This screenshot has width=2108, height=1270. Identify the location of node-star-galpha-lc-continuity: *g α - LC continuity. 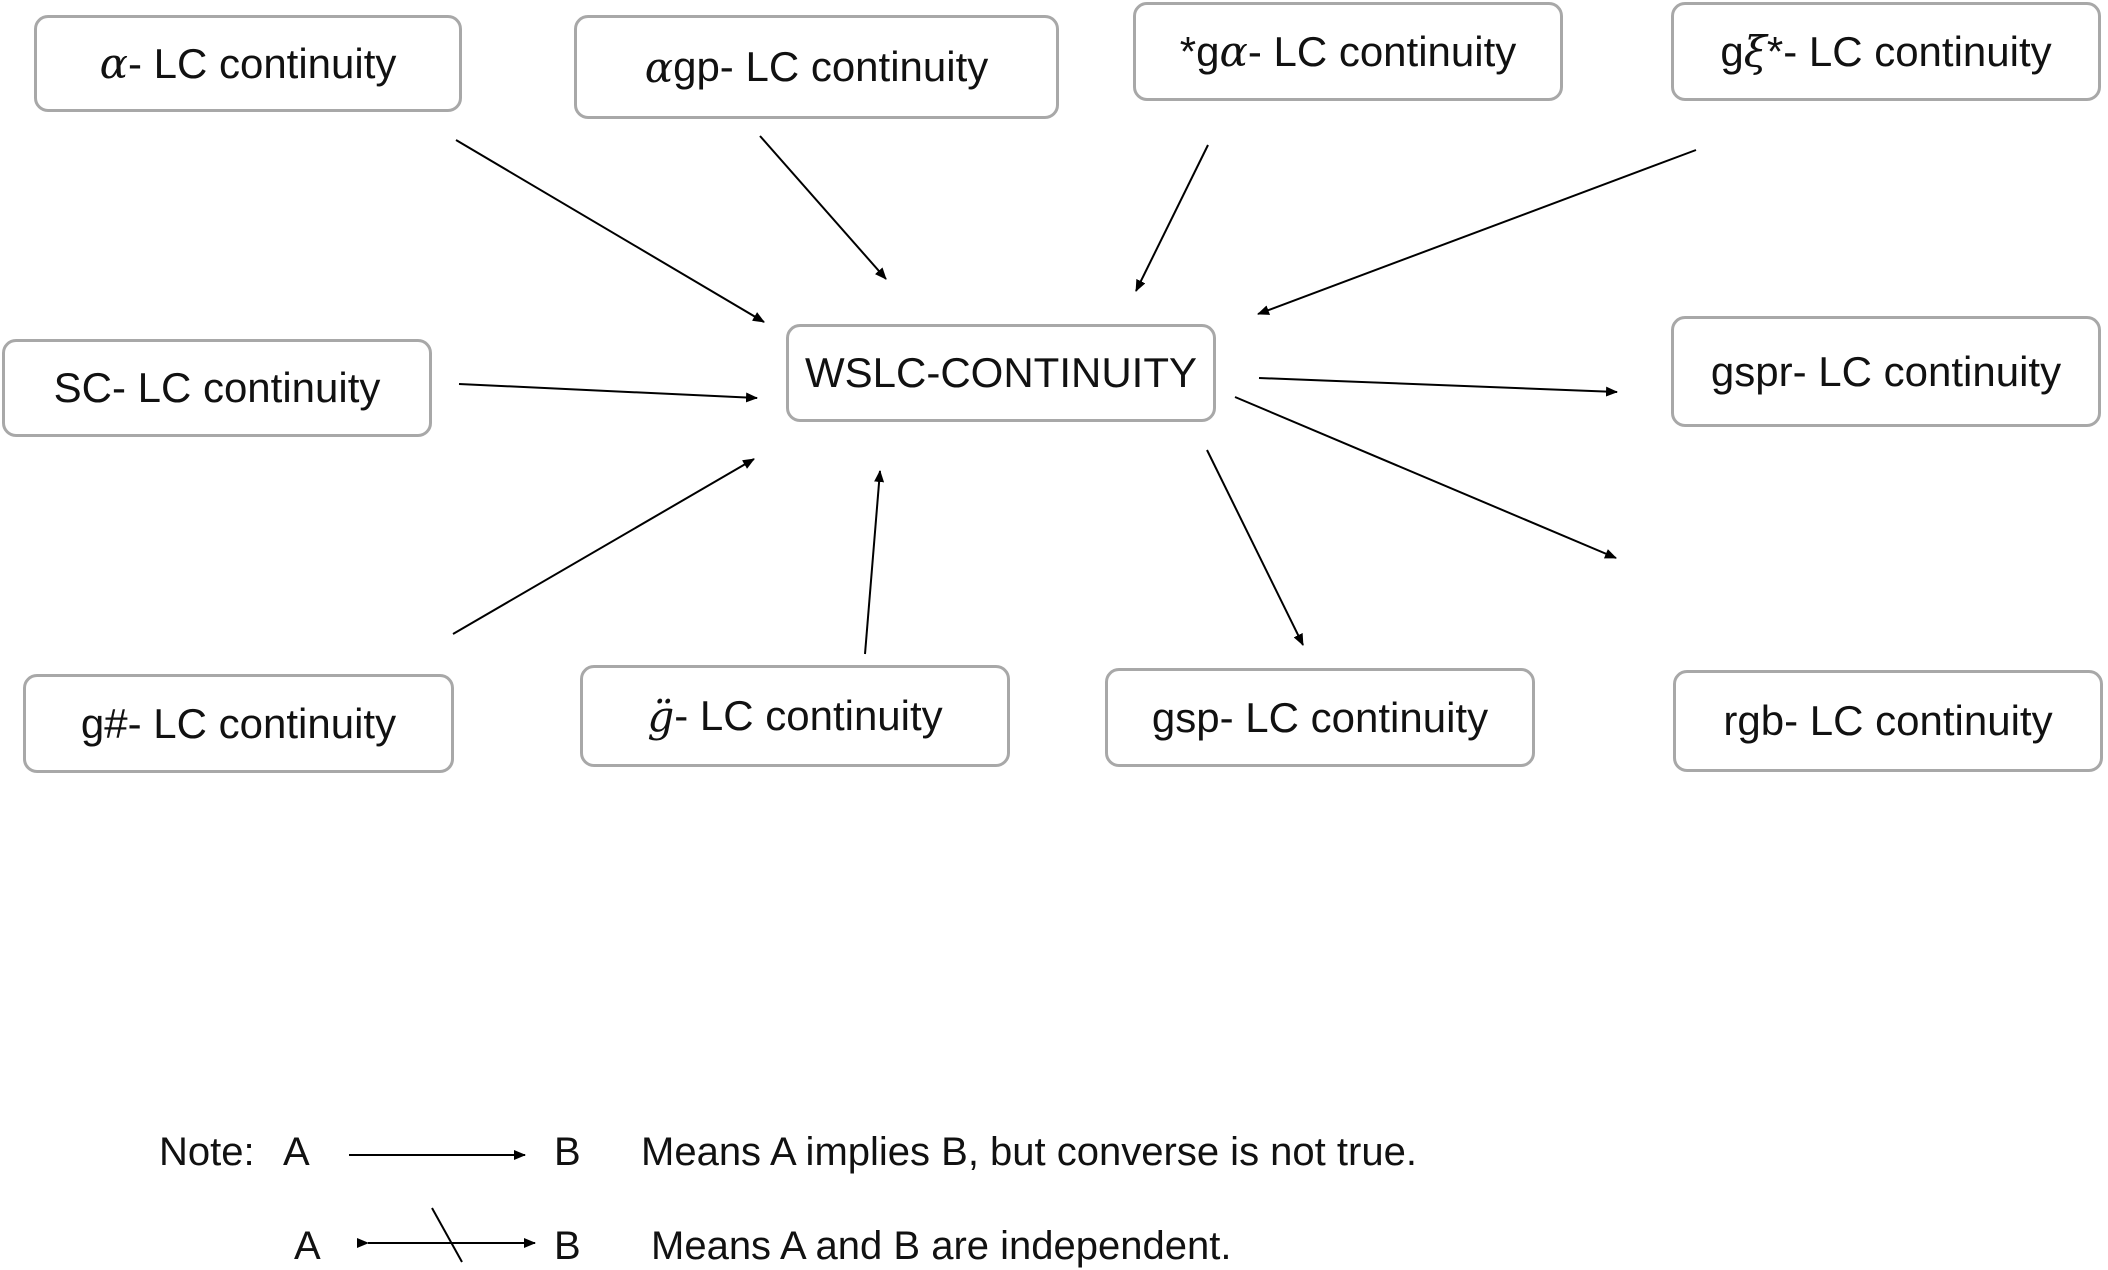
(1348, 51).